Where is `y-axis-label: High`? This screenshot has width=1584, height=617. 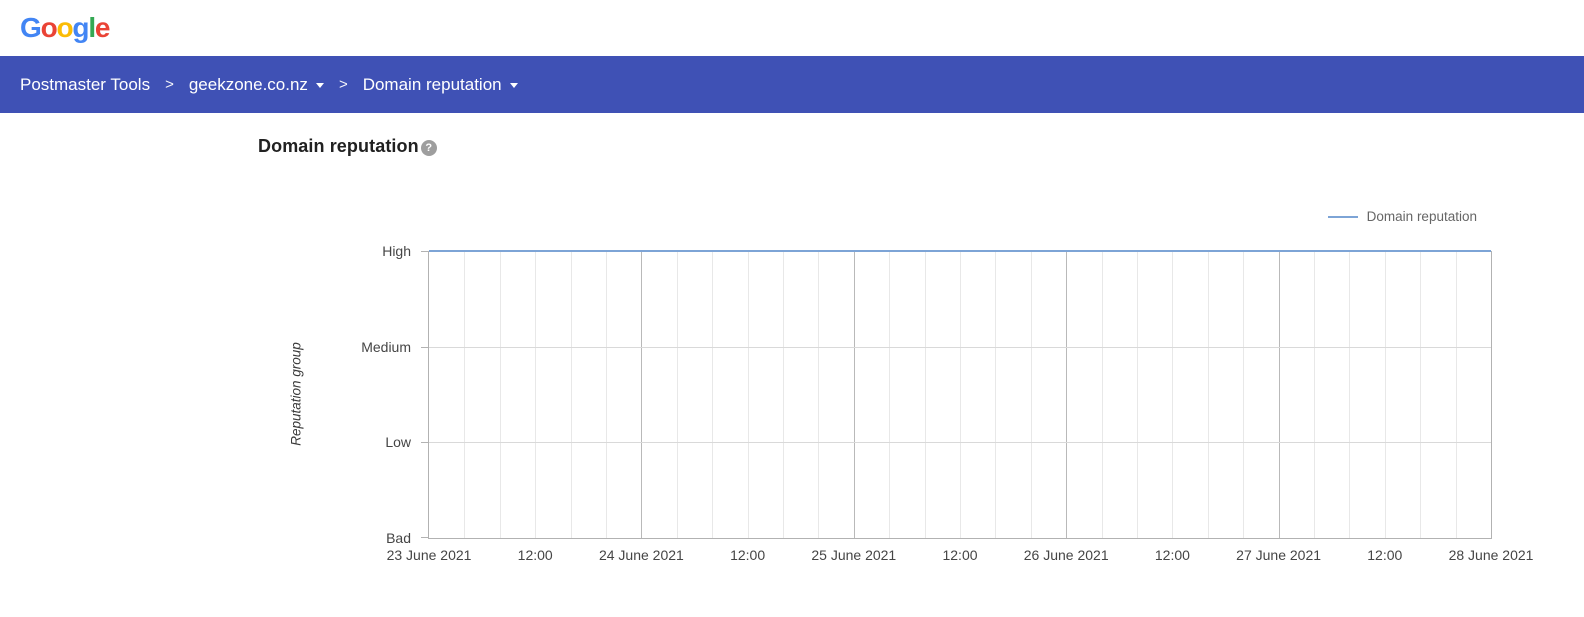
y-axis-label: High is located at coordinates (396, 251).